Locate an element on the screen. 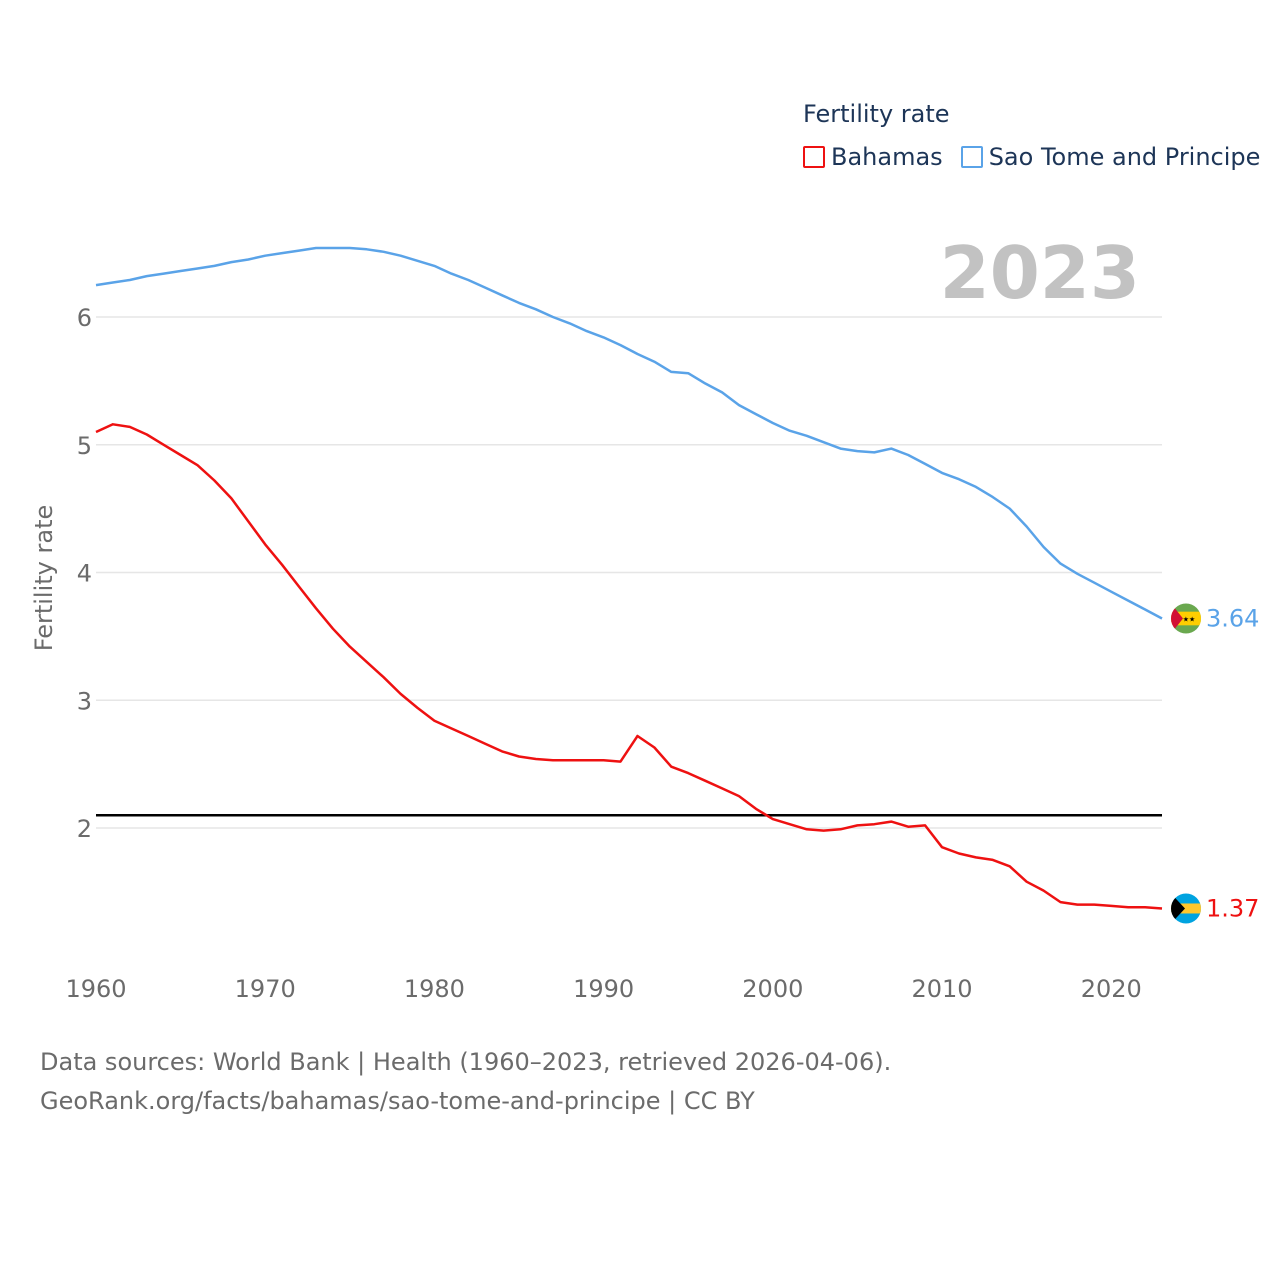  y-tick-2: 2 is located at coordinates (84, 829).